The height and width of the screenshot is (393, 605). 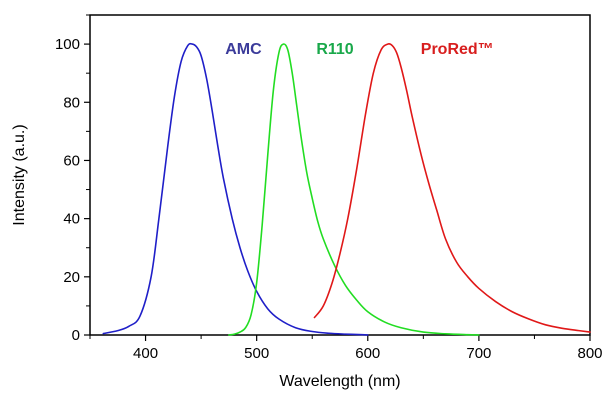 What do you see at coordinates (71, 160) in the screenshot?
I see `y-tick-label: 60` at bounding box center [71, 160].